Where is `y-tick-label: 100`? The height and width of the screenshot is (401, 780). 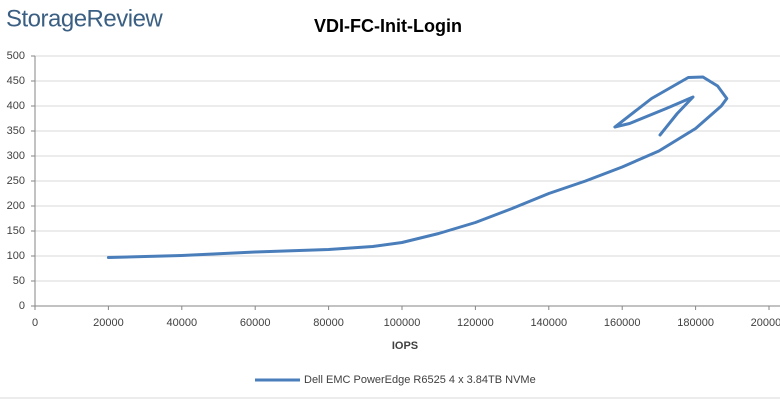
y-tick-label: 100 is located at coordinates (16, 256).